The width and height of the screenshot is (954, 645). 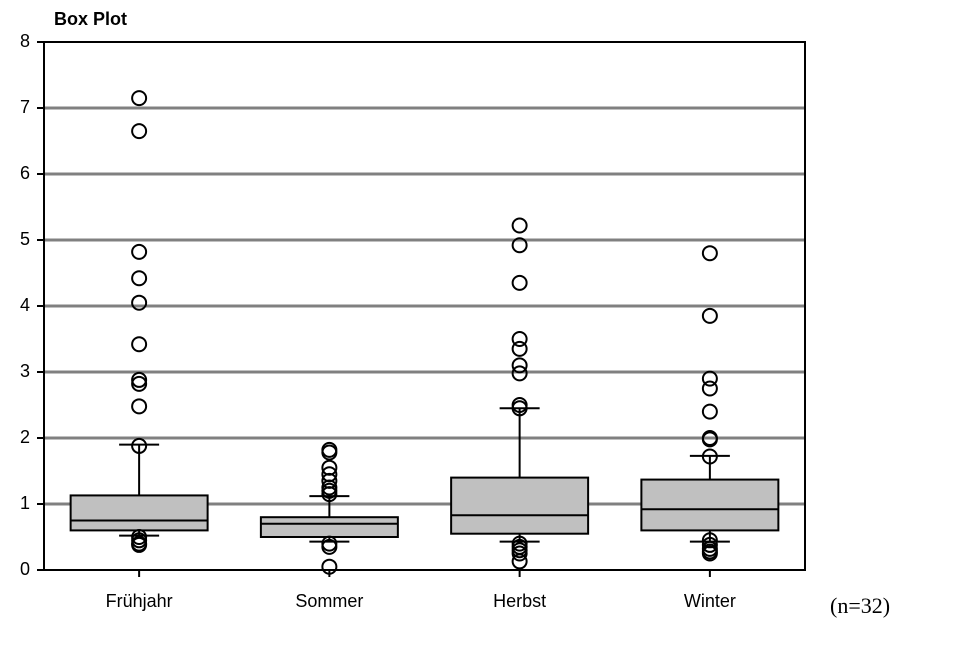 What do you see at coordinates (860, 605) in the screenshot?
I see `annotation: (n=32)` at bounding box center [860, 605].